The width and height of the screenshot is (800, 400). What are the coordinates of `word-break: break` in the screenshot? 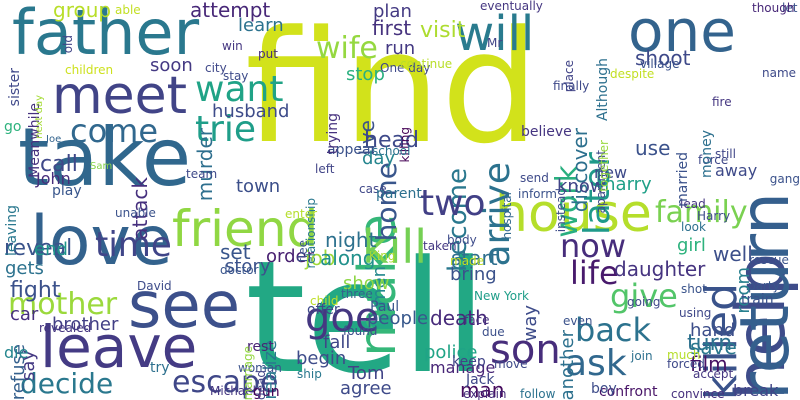 It's located at (756, 390).